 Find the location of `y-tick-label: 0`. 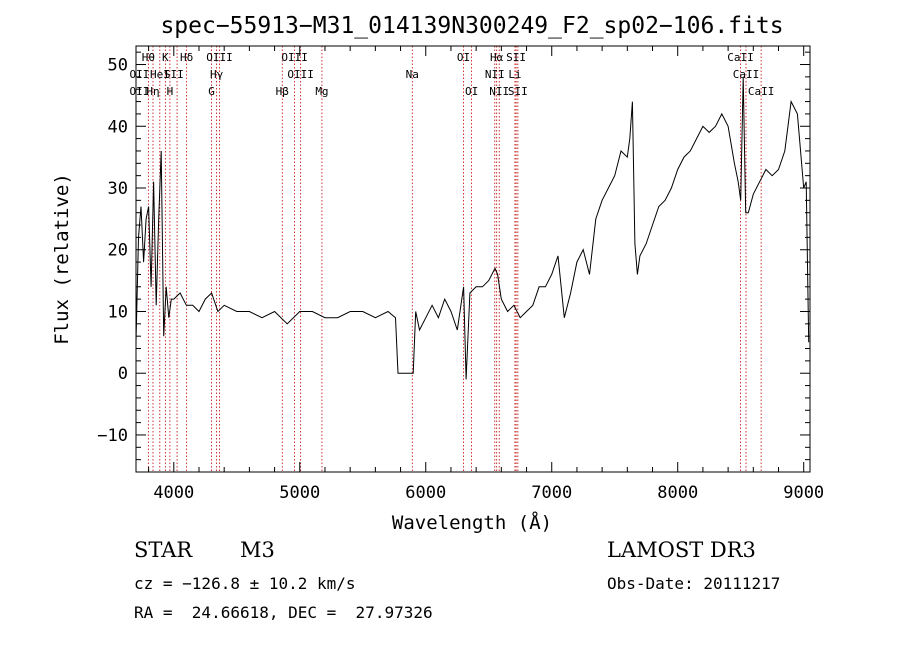

y-tick-label: 0 is located at coordinates (123, 374).